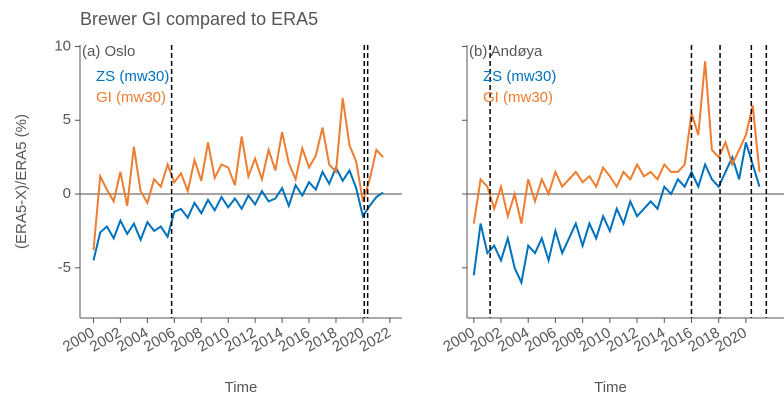 Image resolution: width=784 pixels, height=400 pixels. Describe the element at coordinates (64, 267) in the screenshot. I see `y-tick-label: -5` at that location.